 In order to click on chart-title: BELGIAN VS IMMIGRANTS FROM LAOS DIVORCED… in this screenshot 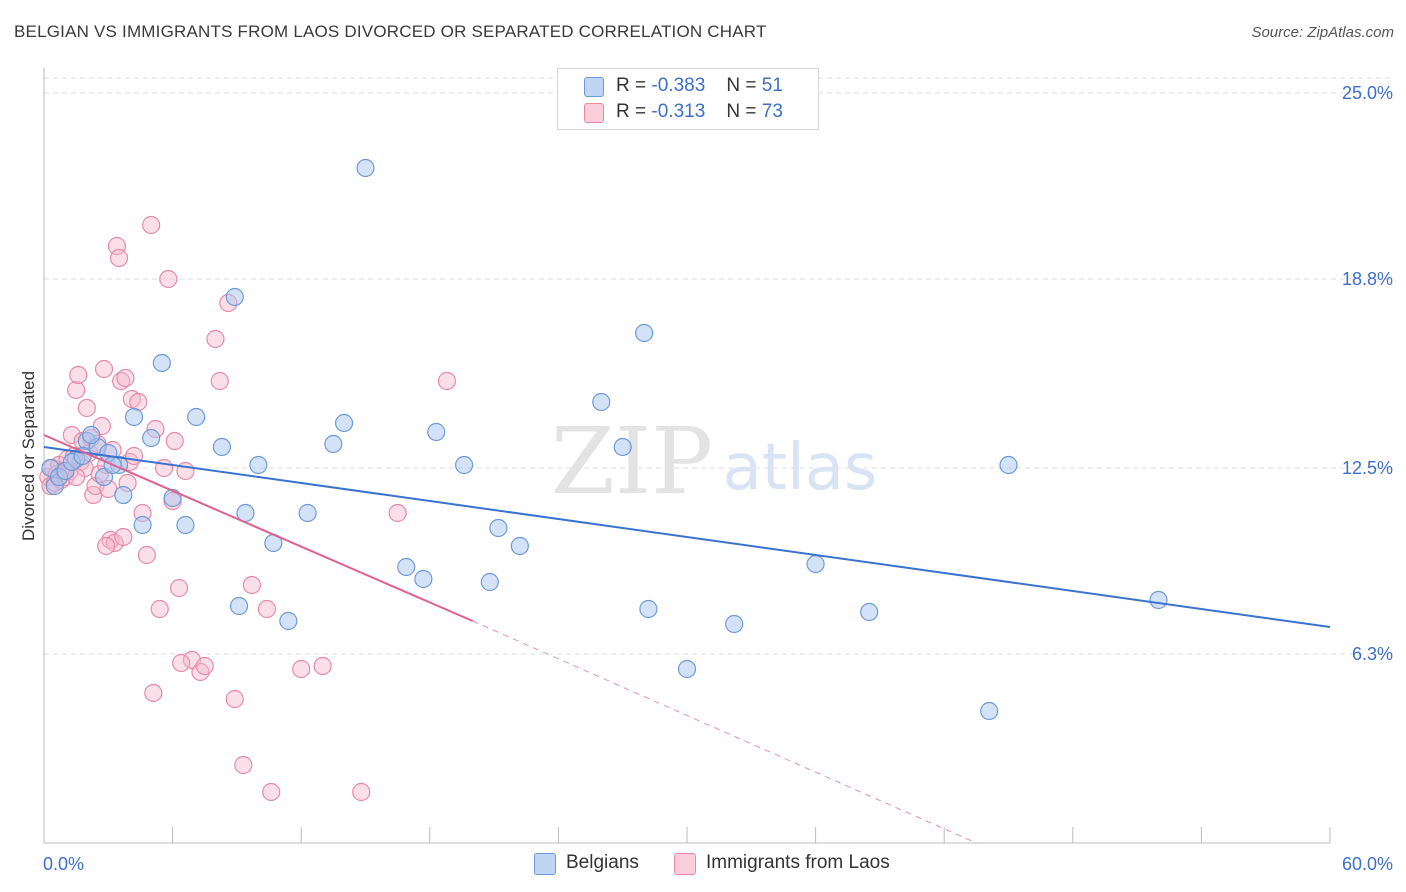, I will do `click(390, 31)`.